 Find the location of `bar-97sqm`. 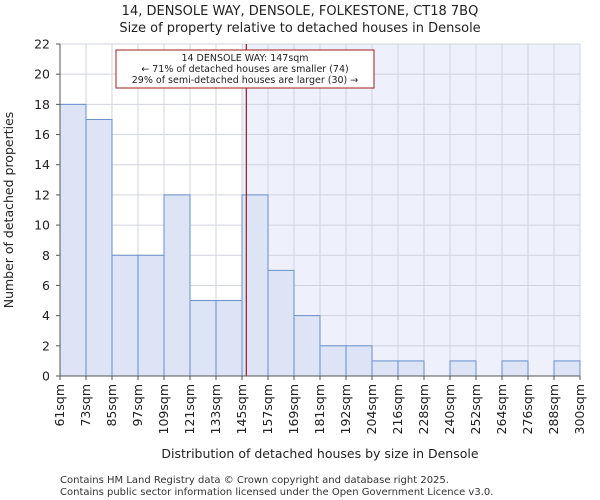

bar-97sqm is located at coordinates (151, 315).